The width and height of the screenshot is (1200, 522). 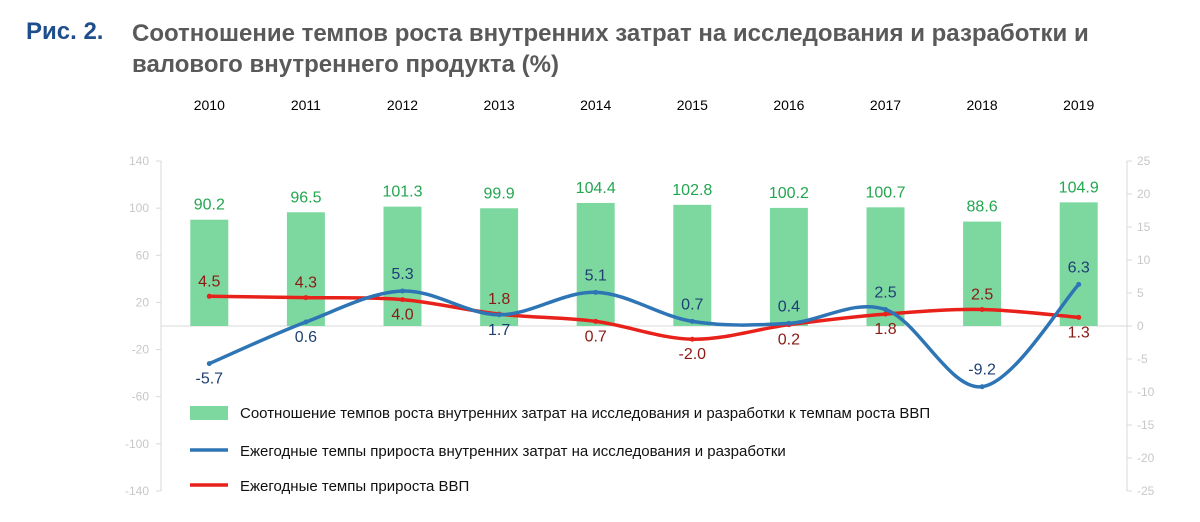 What do you see at coordinates (210, 379) in the screenshot?
I see `rd-value-label: -5.7` at bounding box center [210, 379].